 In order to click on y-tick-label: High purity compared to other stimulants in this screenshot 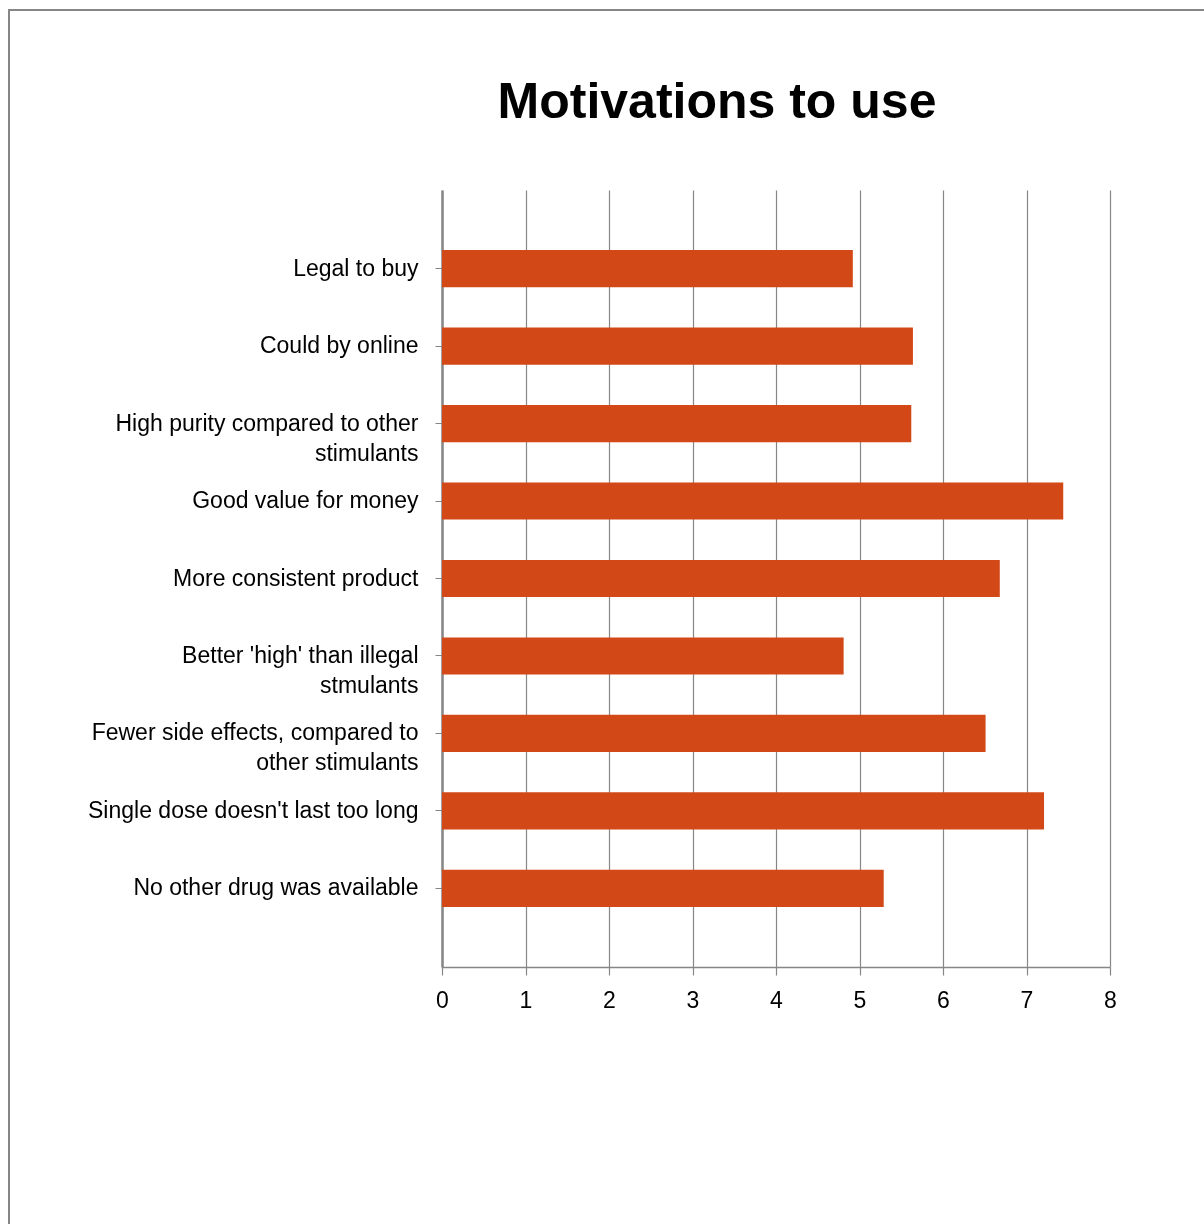, I will do `click(267, 437)`.